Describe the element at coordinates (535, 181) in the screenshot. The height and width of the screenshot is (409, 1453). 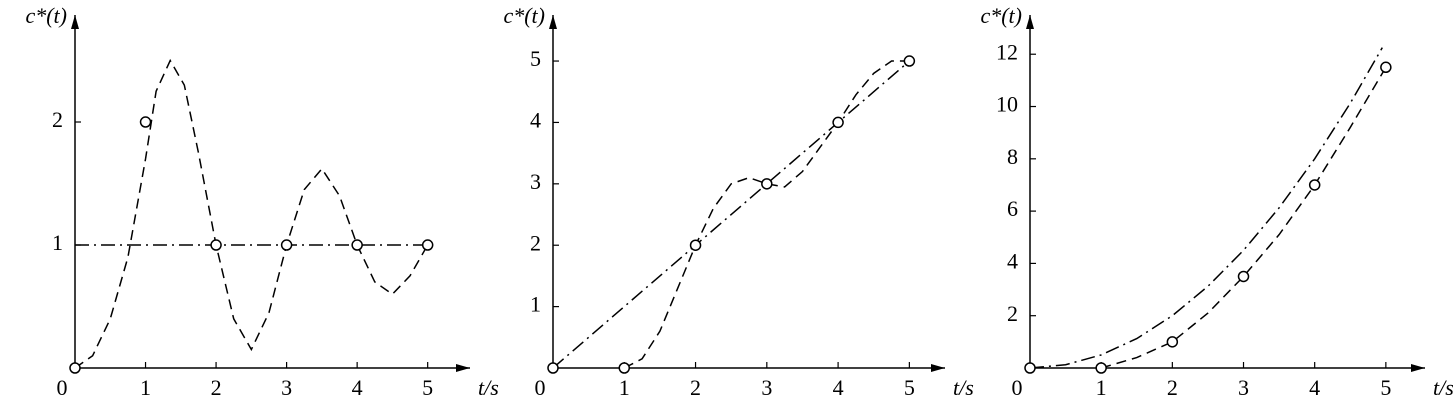
I see `y-tick-label: 3` at that location.